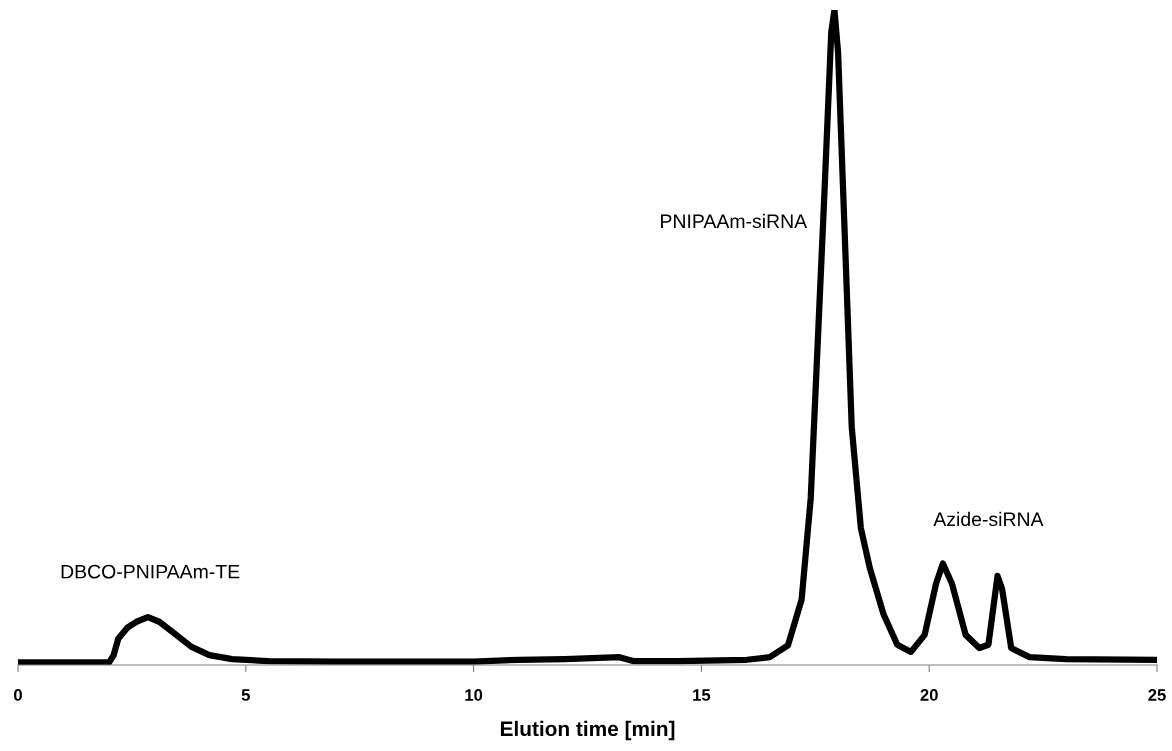 This screenshot has height=751, width=1172. I want to click on annotation: DBCO-PNIPAAm-TE, so click(150, 571).